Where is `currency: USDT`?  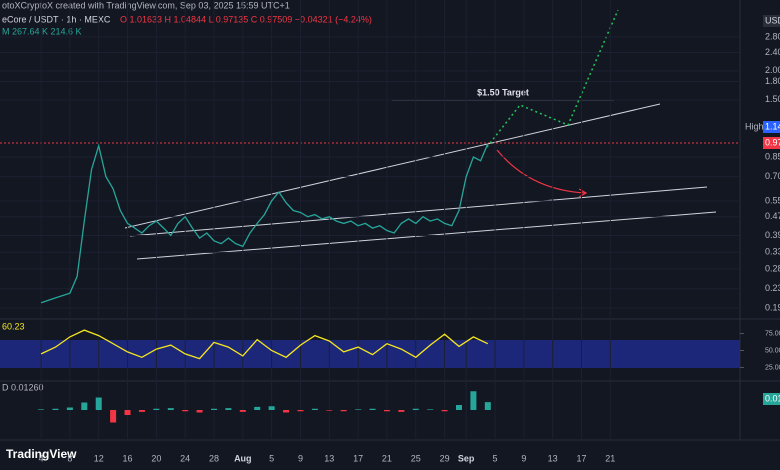
currency: USDT is located at coordinates (772, 20).